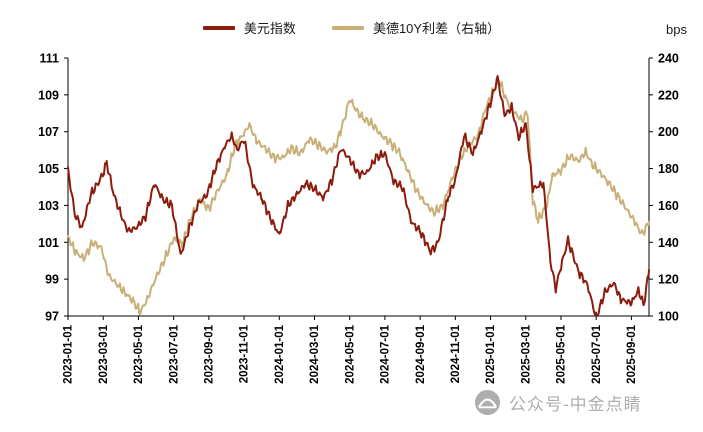  What do you see at coordinates (48, 95) in the screenshot?
I see `left-axis-tick-label: 109` at bounding box center [48, 95].